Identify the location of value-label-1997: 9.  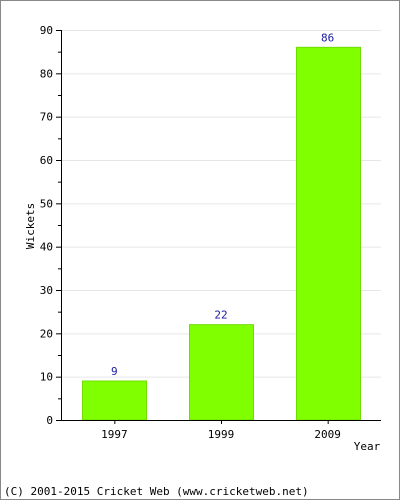
(114, 371).